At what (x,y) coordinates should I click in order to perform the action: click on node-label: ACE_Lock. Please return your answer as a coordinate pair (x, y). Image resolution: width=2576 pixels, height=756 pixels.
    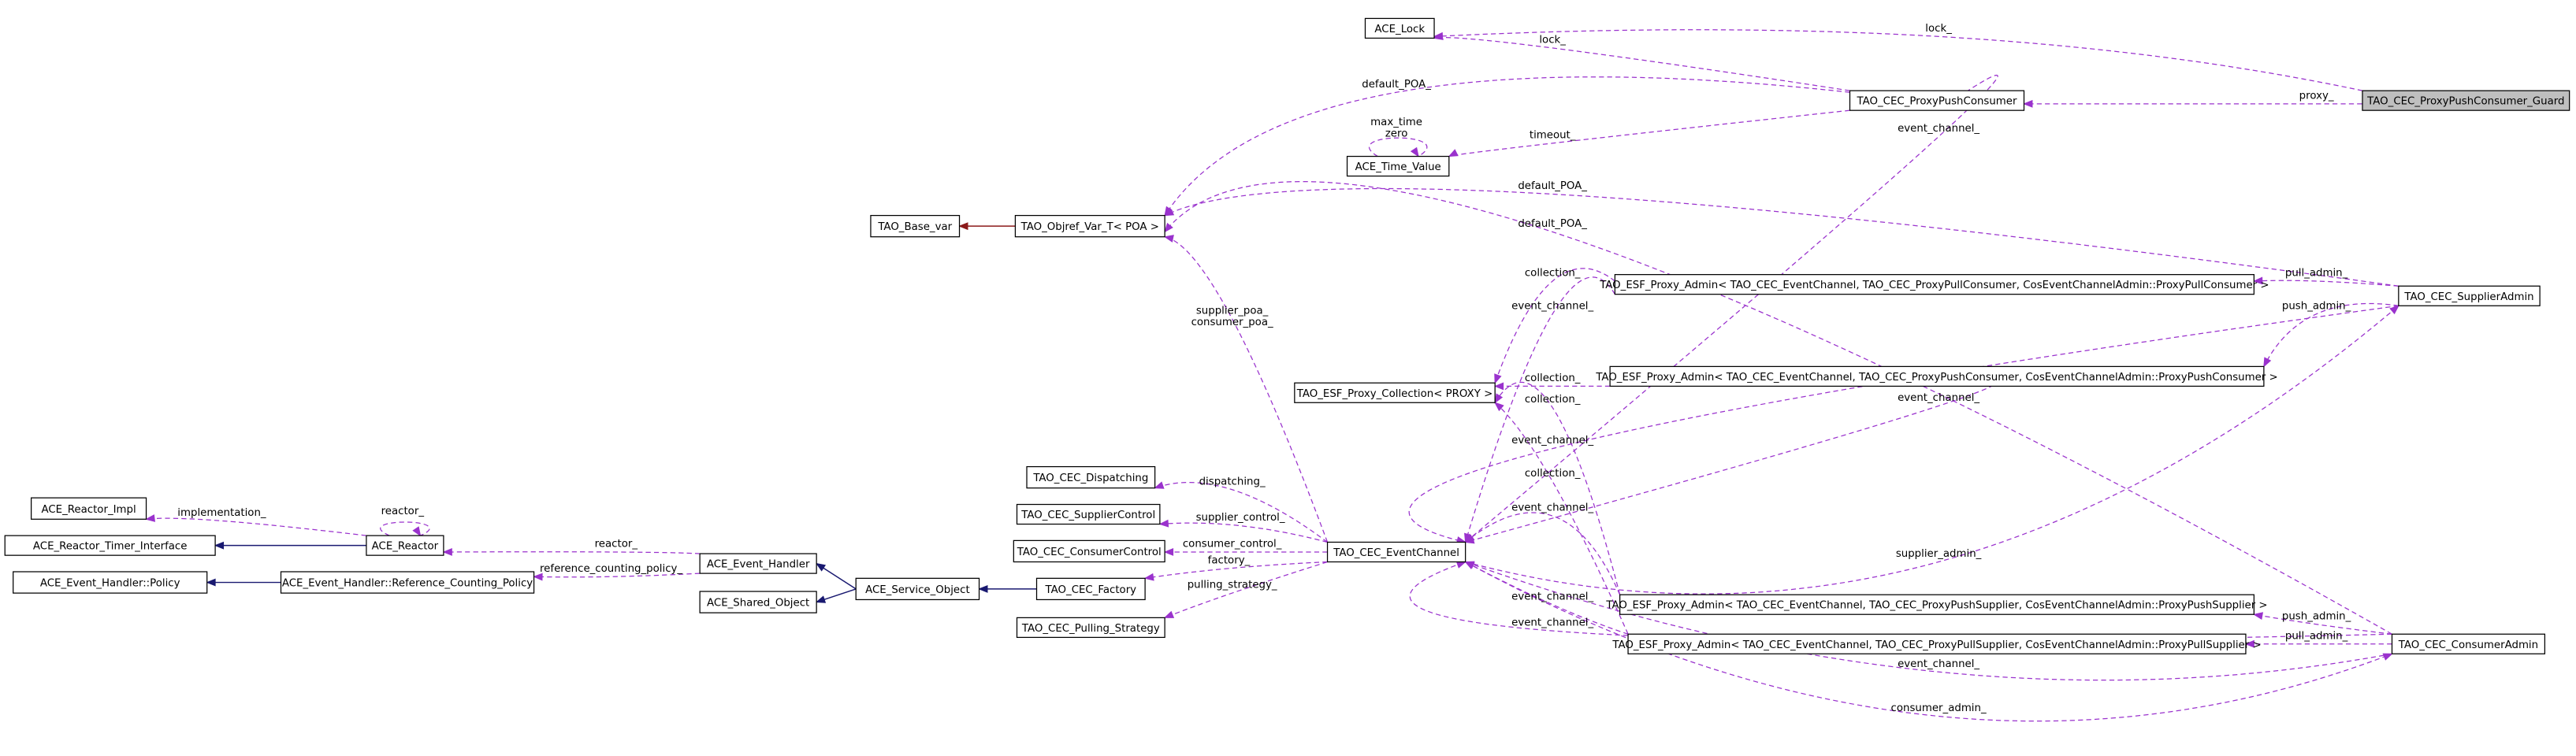
    Looking at the image, I should click on (1399, 29).